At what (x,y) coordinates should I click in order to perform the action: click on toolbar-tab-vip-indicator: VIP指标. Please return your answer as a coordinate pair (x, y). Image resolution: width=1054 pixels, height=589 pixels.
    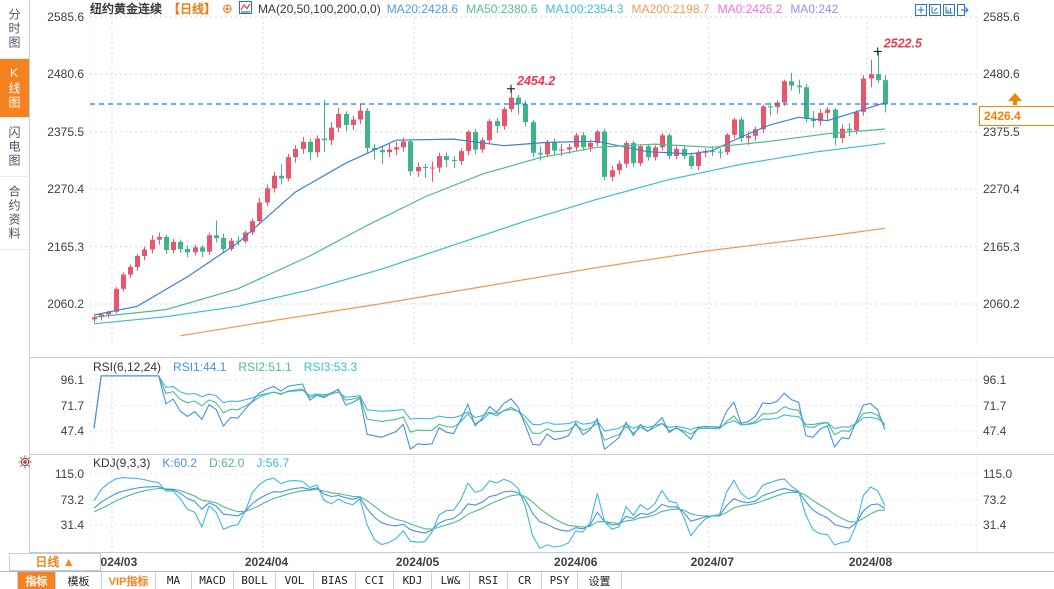
    Looking at the image, I should click on (129, 580).